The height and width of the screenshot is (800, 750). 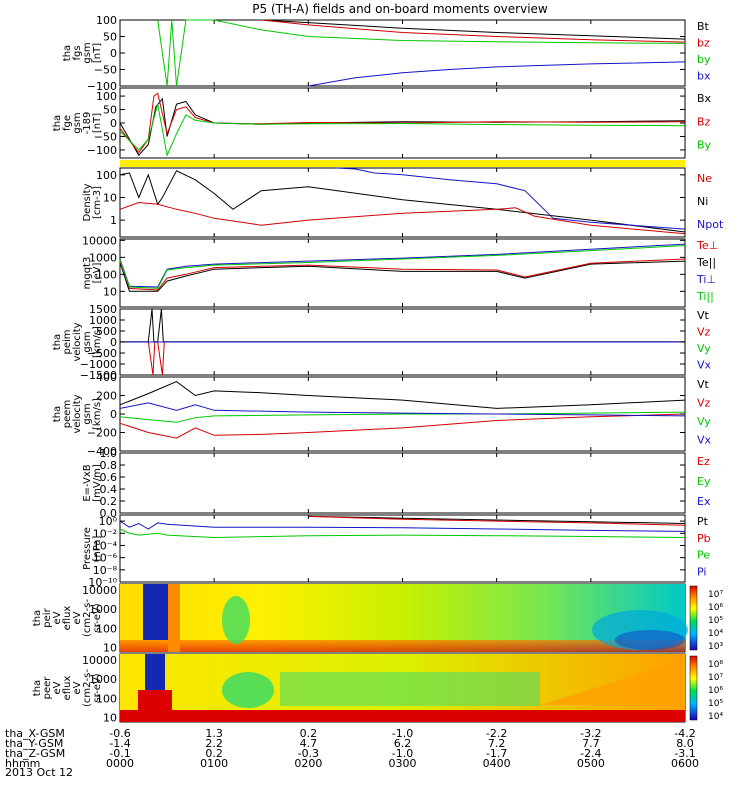 I want to click on y-axis-label: eflux, so click(x=67, y=618).